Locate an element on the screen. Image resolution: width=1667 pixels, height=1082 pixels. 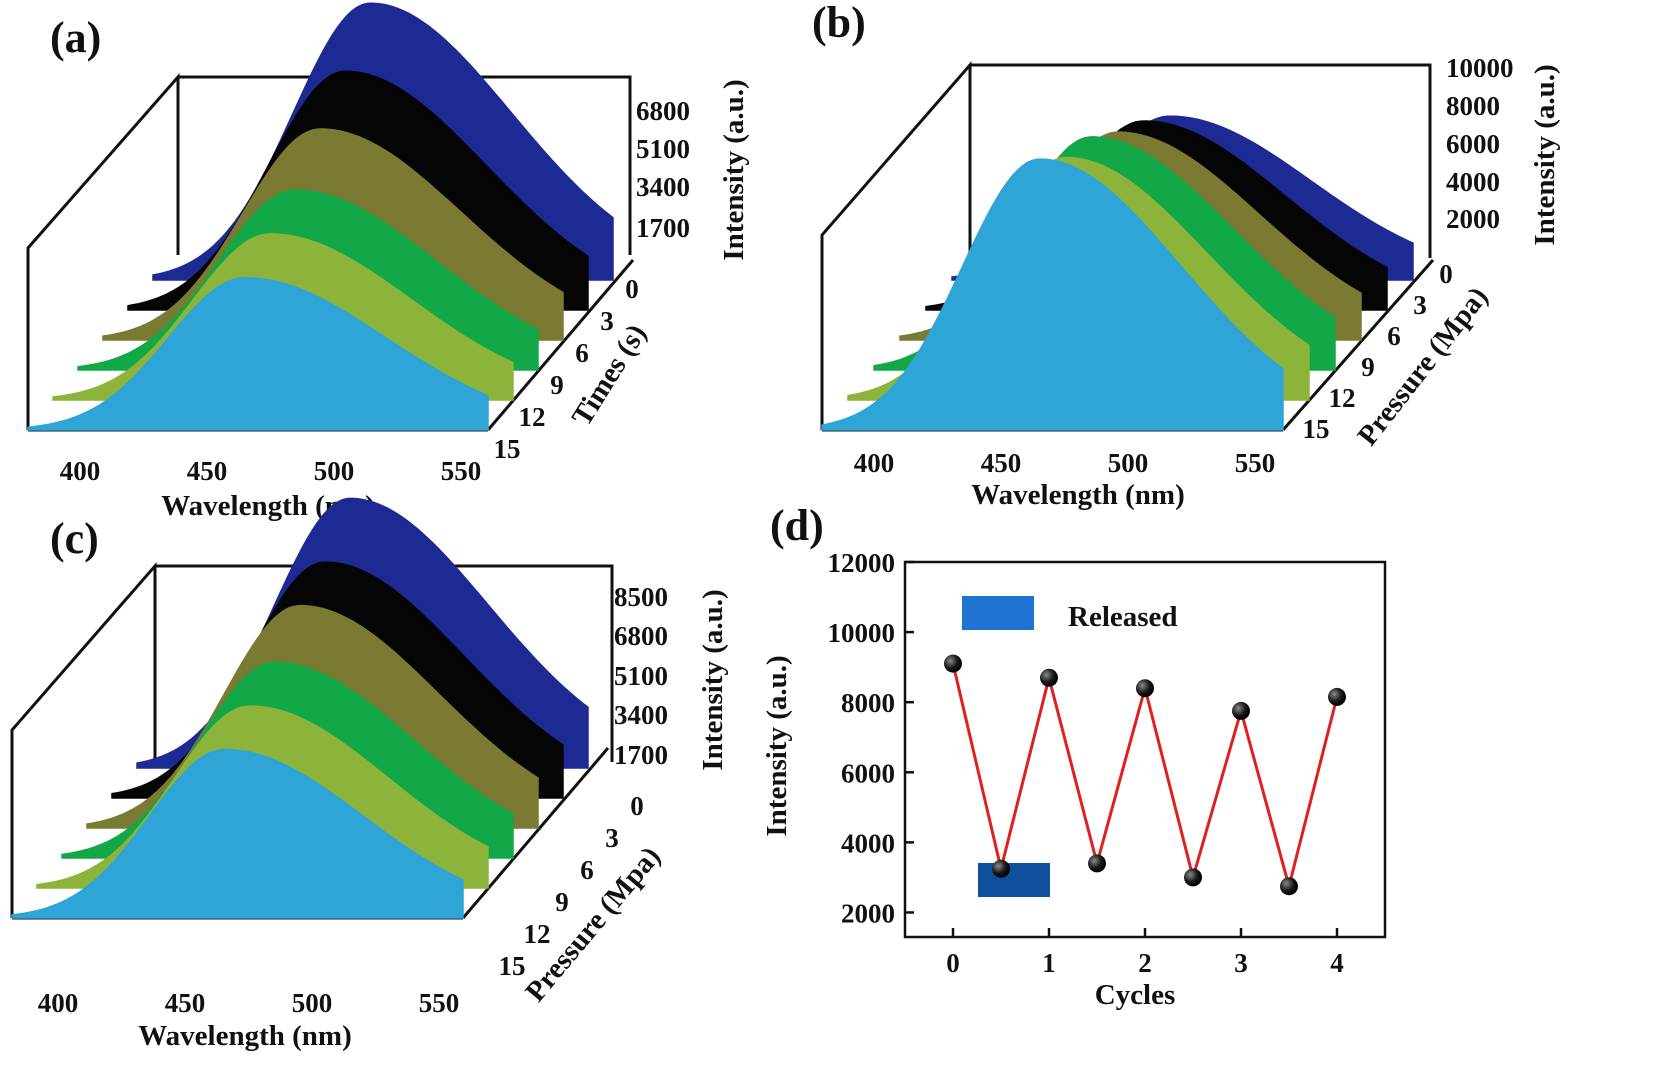
panel-c-depth-ticks: 15 12 9 6 3 0 is located at coordinates (571, 886).